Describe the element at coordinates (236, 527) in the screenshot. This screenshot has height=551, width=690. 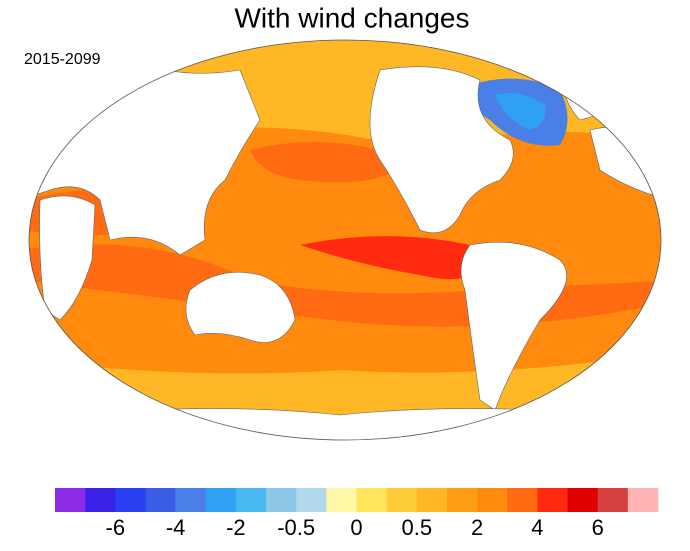
I see `colorbar-label: -2` at that location.